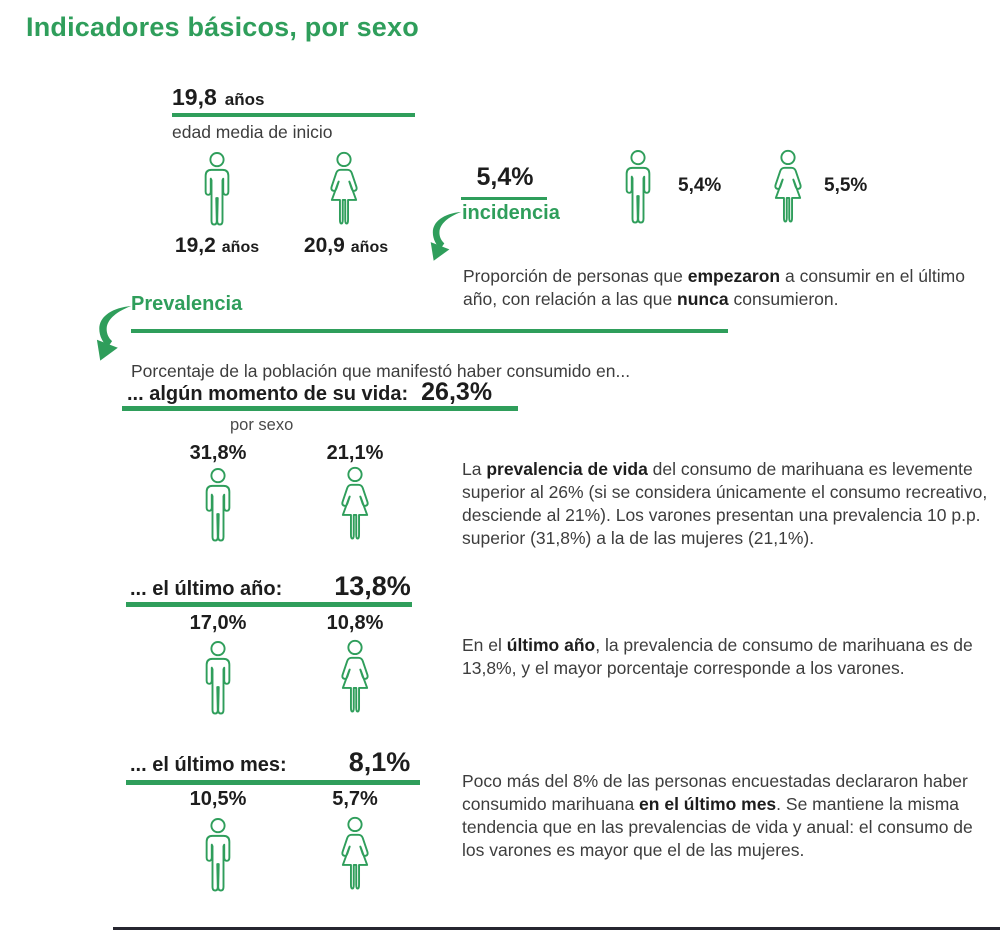 The width and height of the screenshot is (1000, 930). I want to click on male-value: 17,0%, so click(218, 623).